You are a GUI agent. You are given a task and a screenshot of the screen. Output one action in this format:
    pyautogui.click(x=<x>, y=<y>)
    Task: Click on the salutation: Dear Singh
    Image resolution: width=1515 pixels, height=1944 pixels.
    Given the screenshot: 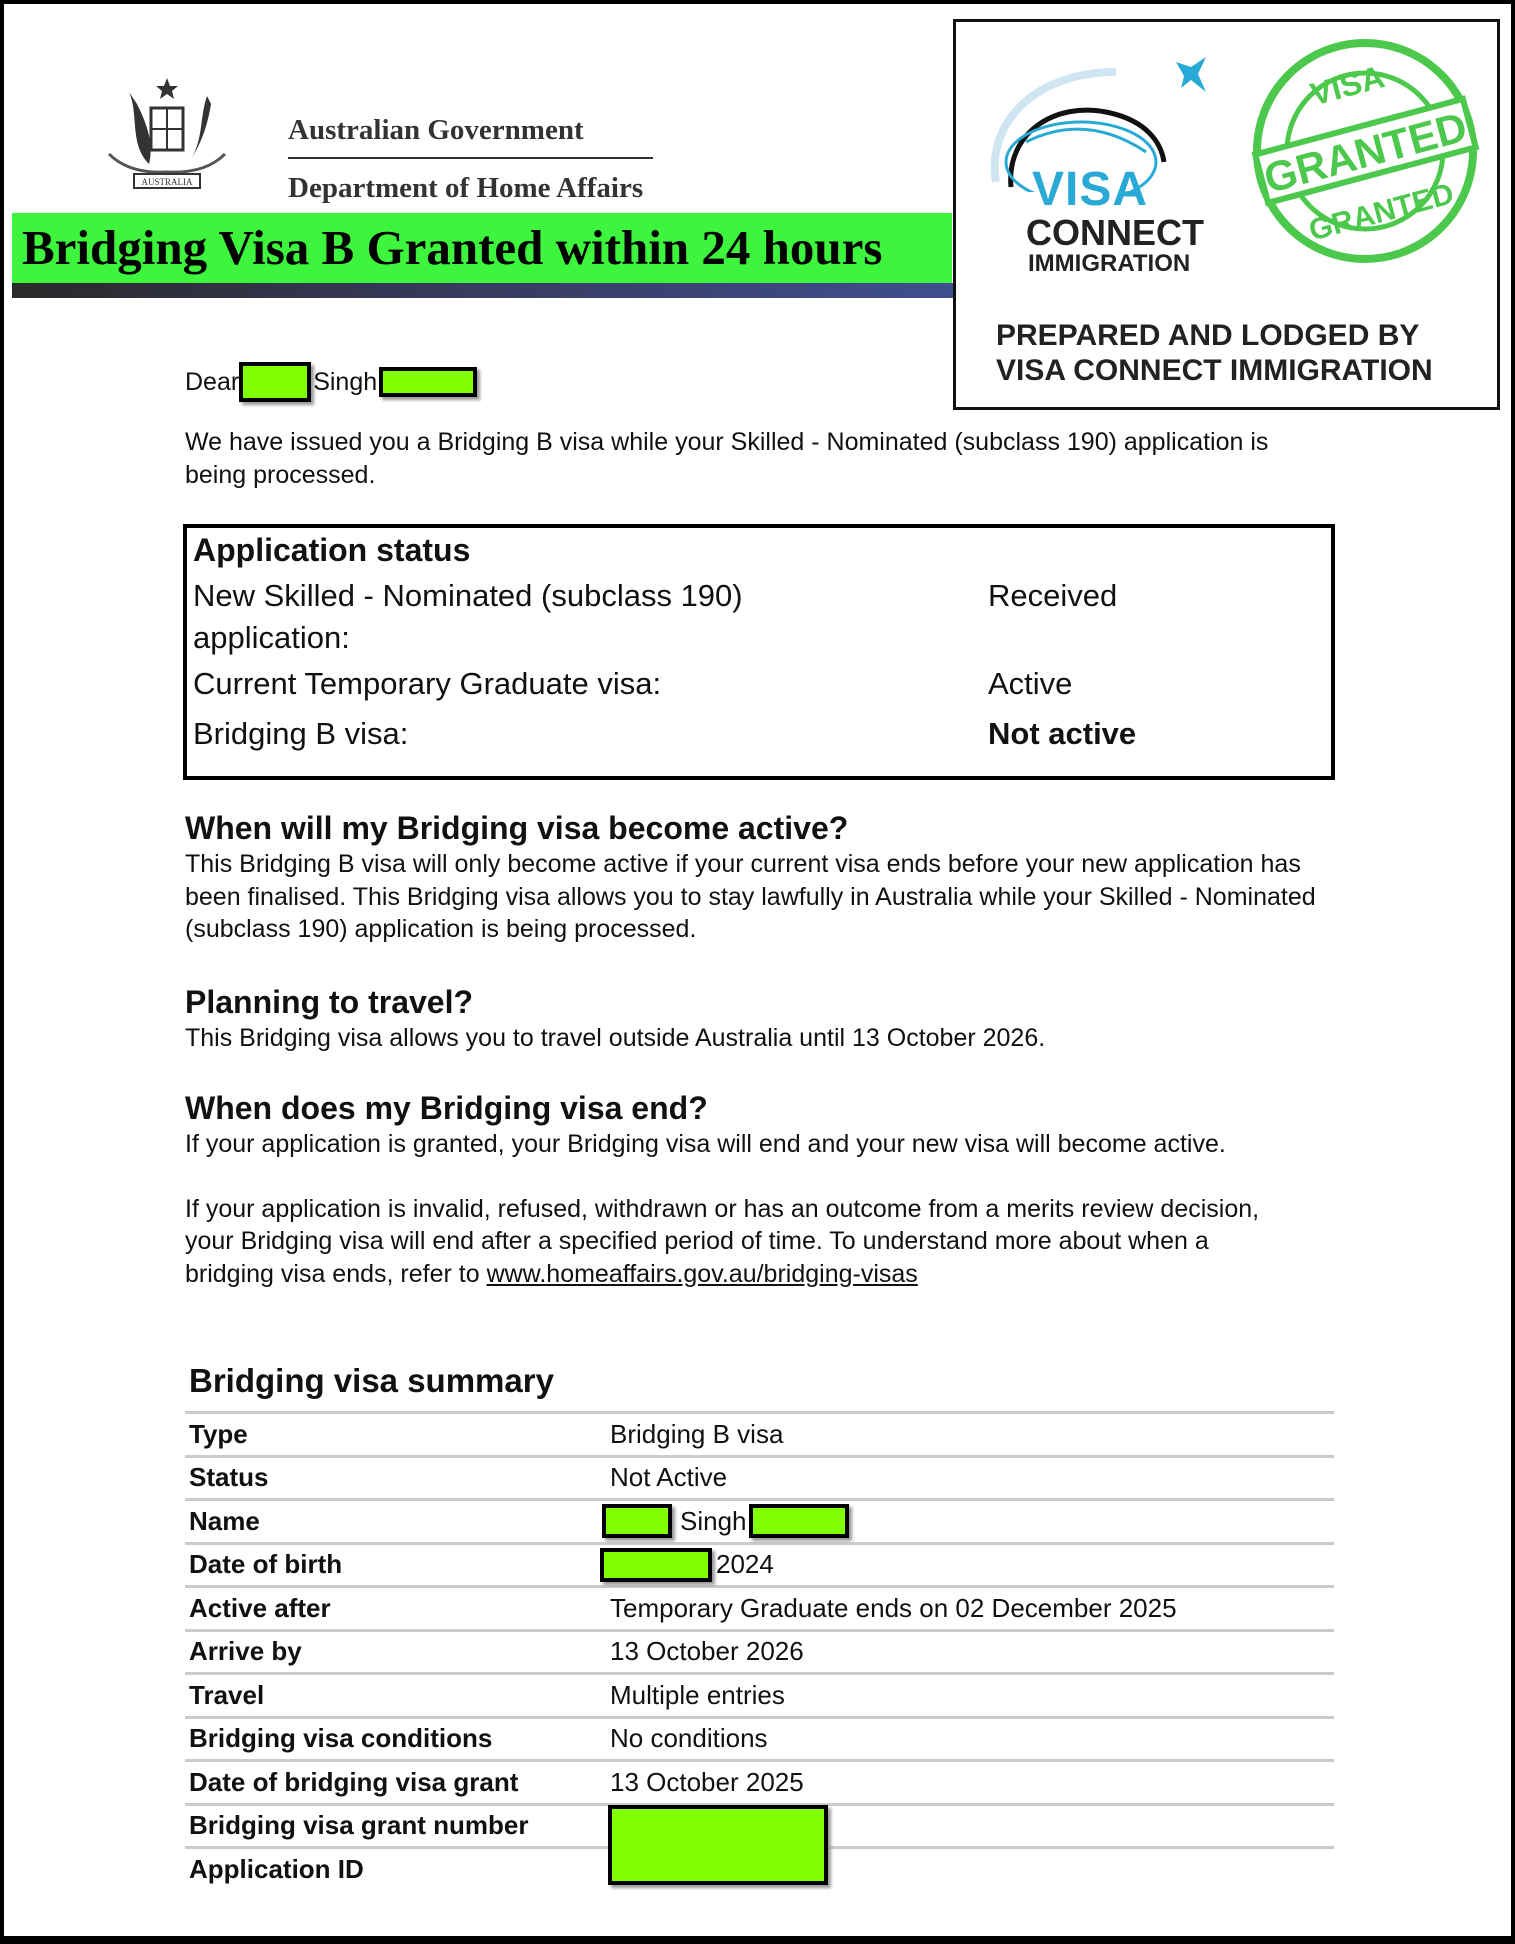 What is the action you would take?
    pyautogui.click(x=331, y=382)
    